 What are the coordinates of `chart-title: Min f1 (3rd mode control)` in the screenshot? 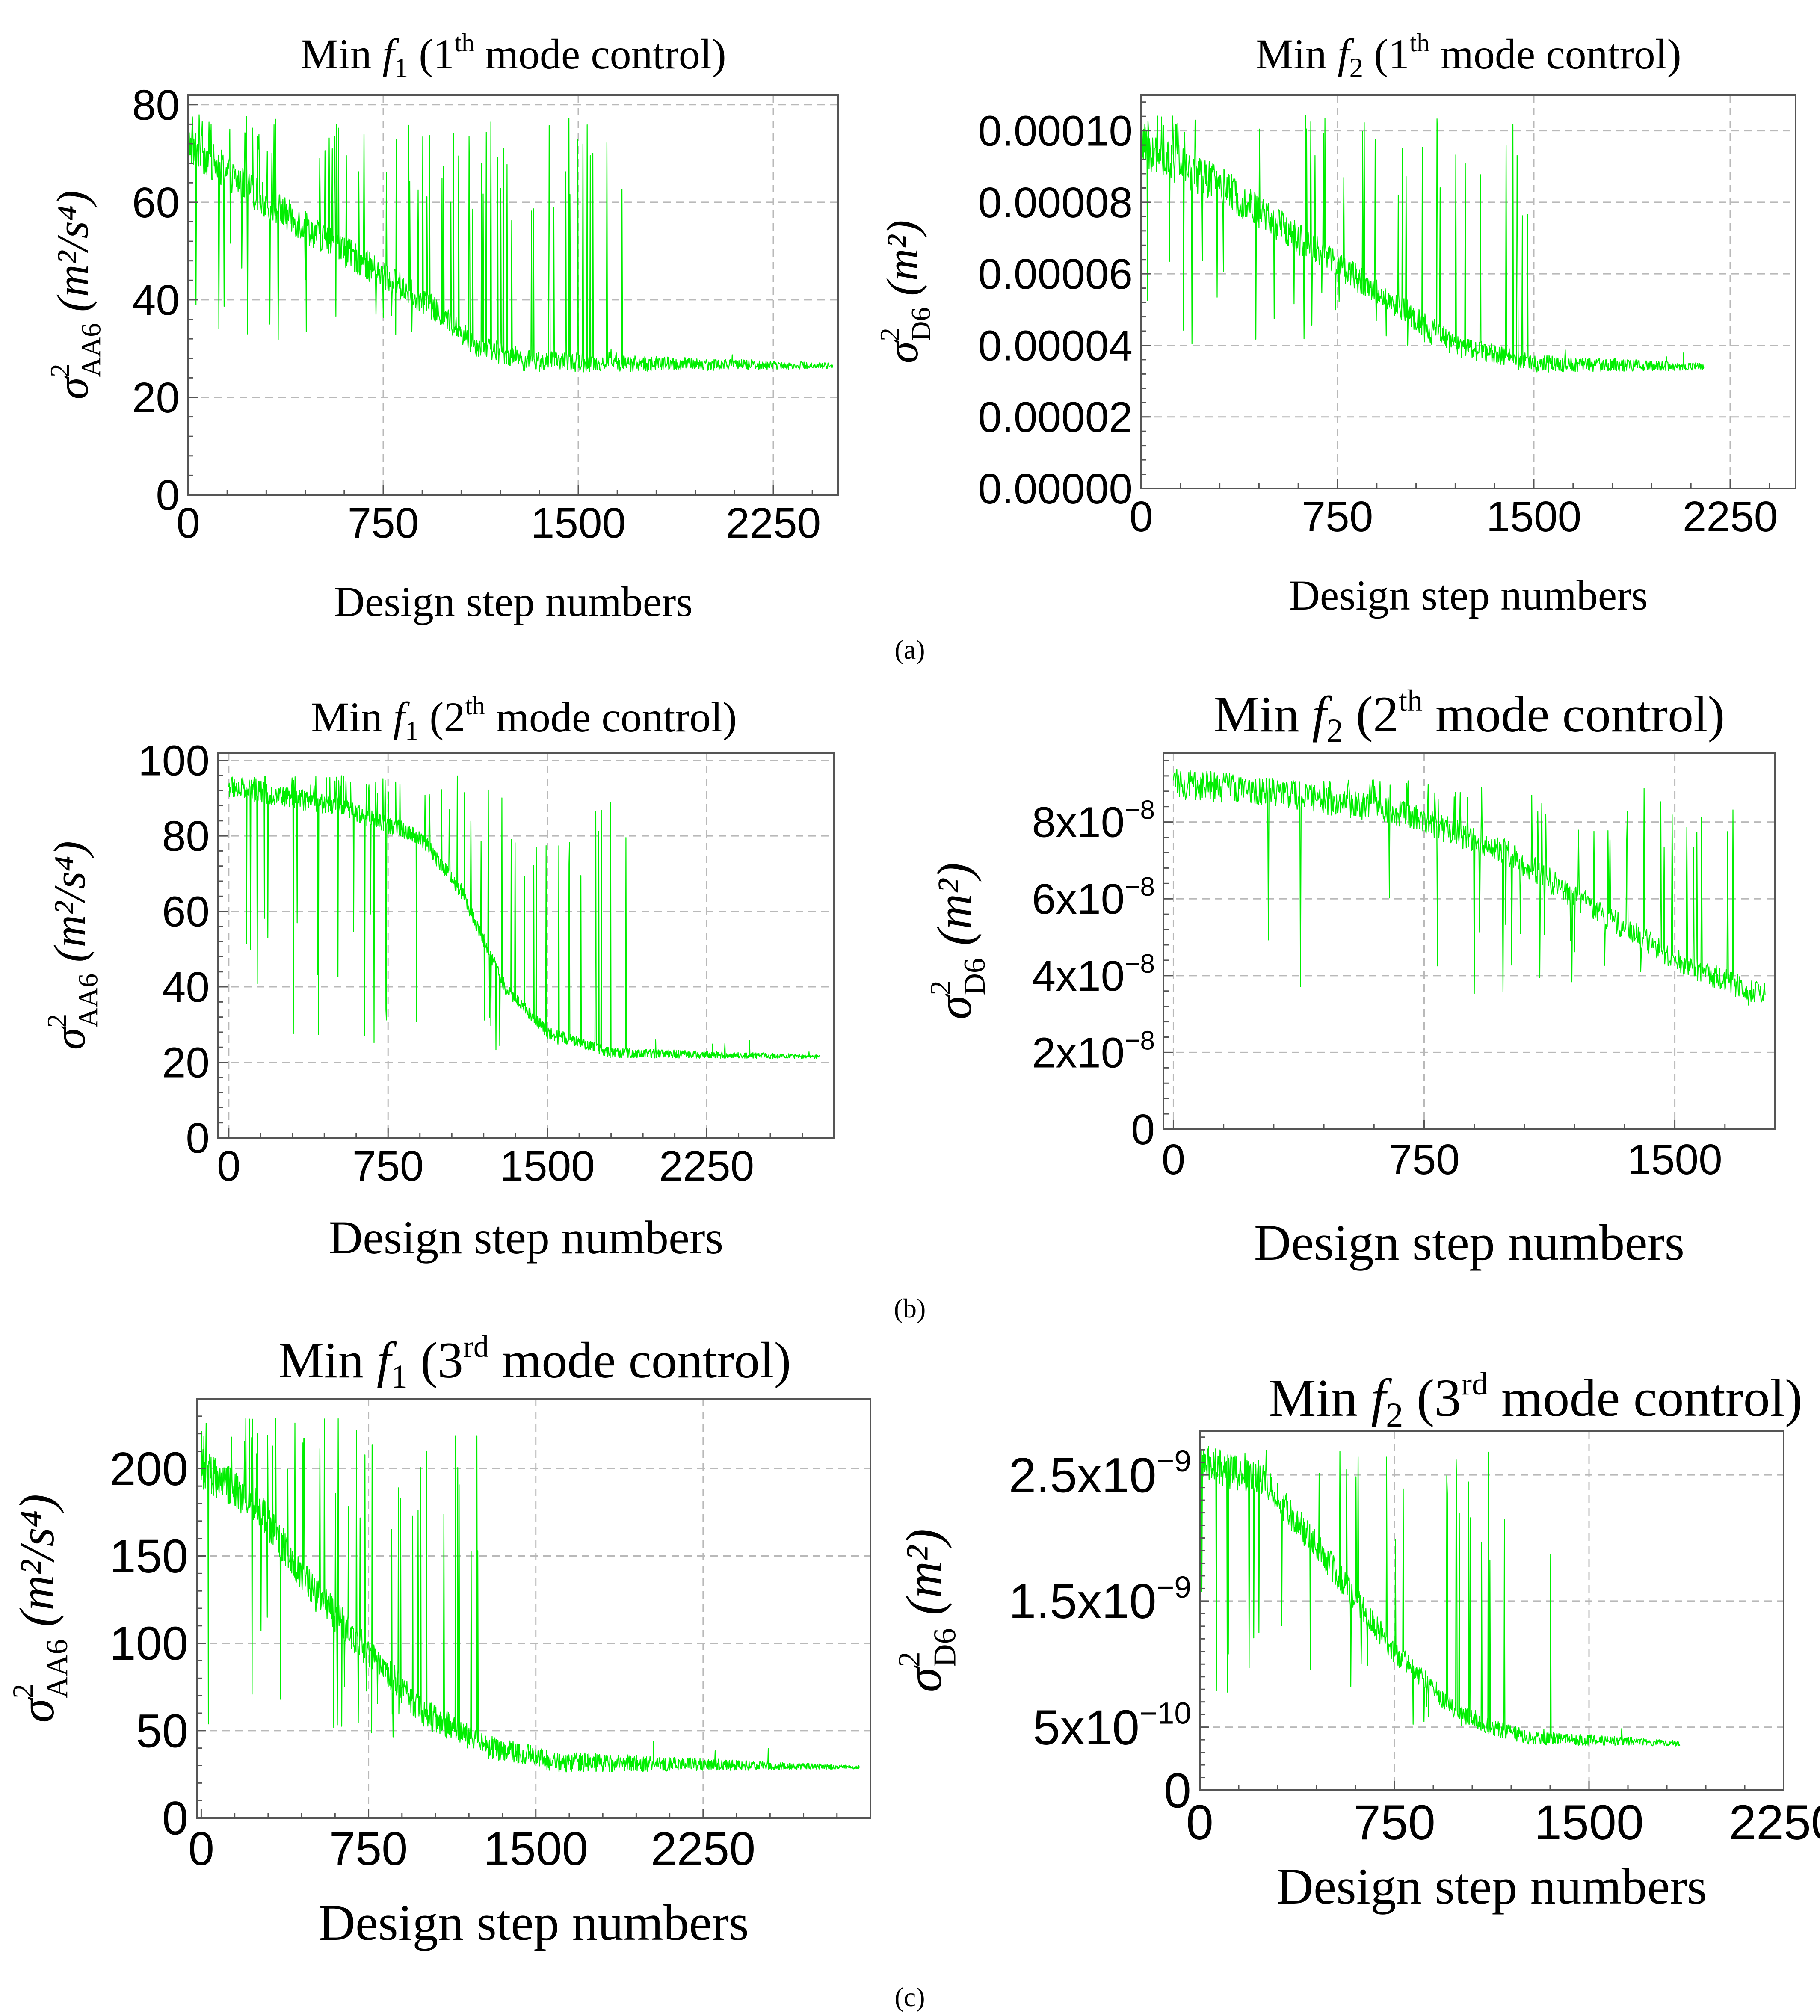 It's located at (534, 1362).